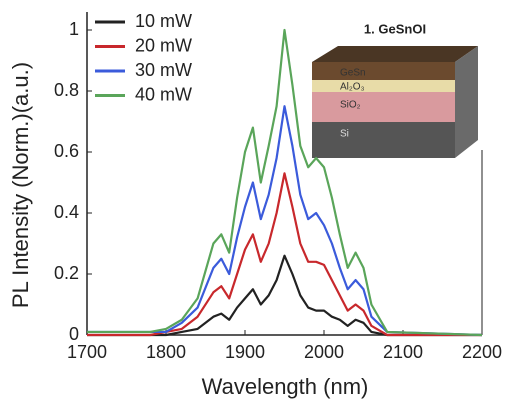 Image resolution: width=507 pixels, height=402 pixels. Describe the element at coordinates (163, 21) in the screenshot. I see `legend-label: 10 mW` at that location.